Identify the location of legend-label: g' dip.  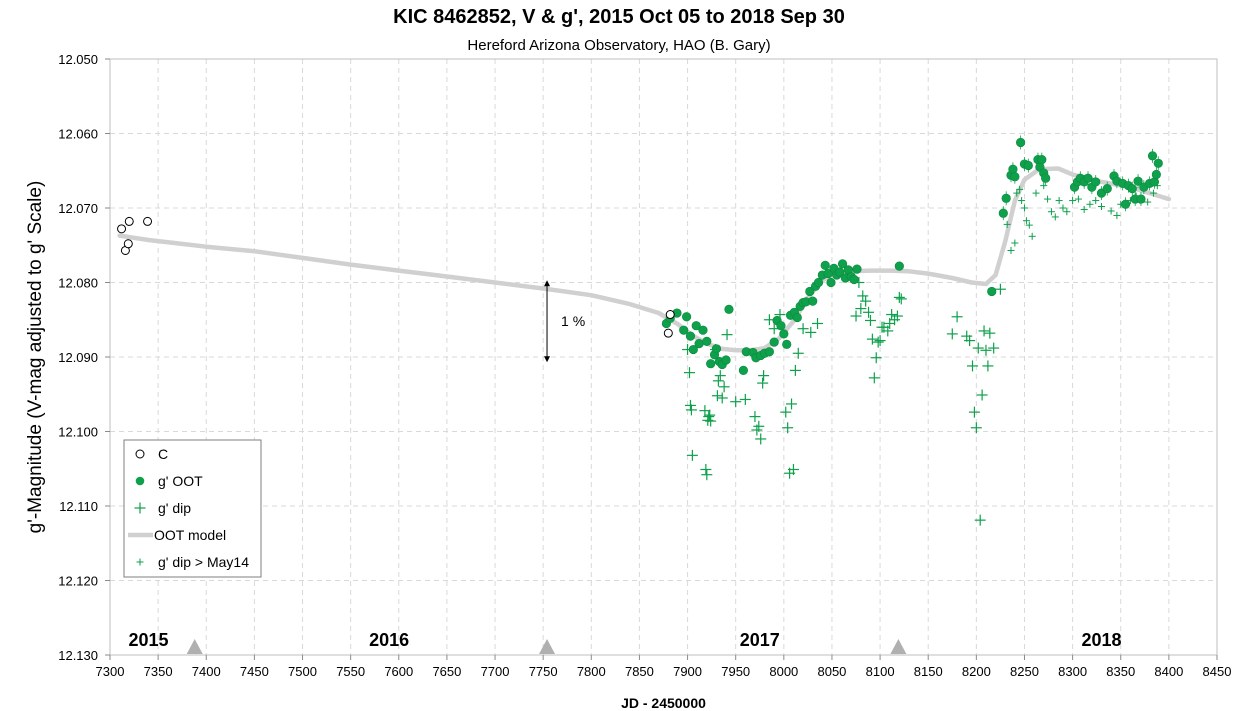
(174, 508).